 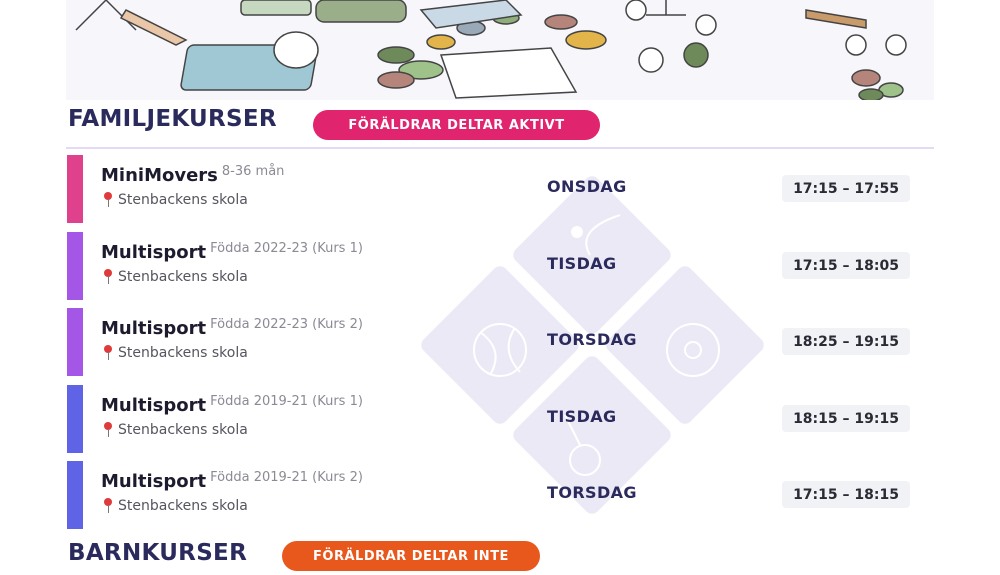 What do you see at coordinates (253, 171) in the screenshot?
I see `course-age: 8-36 mån` at bounding box center [253, 171].